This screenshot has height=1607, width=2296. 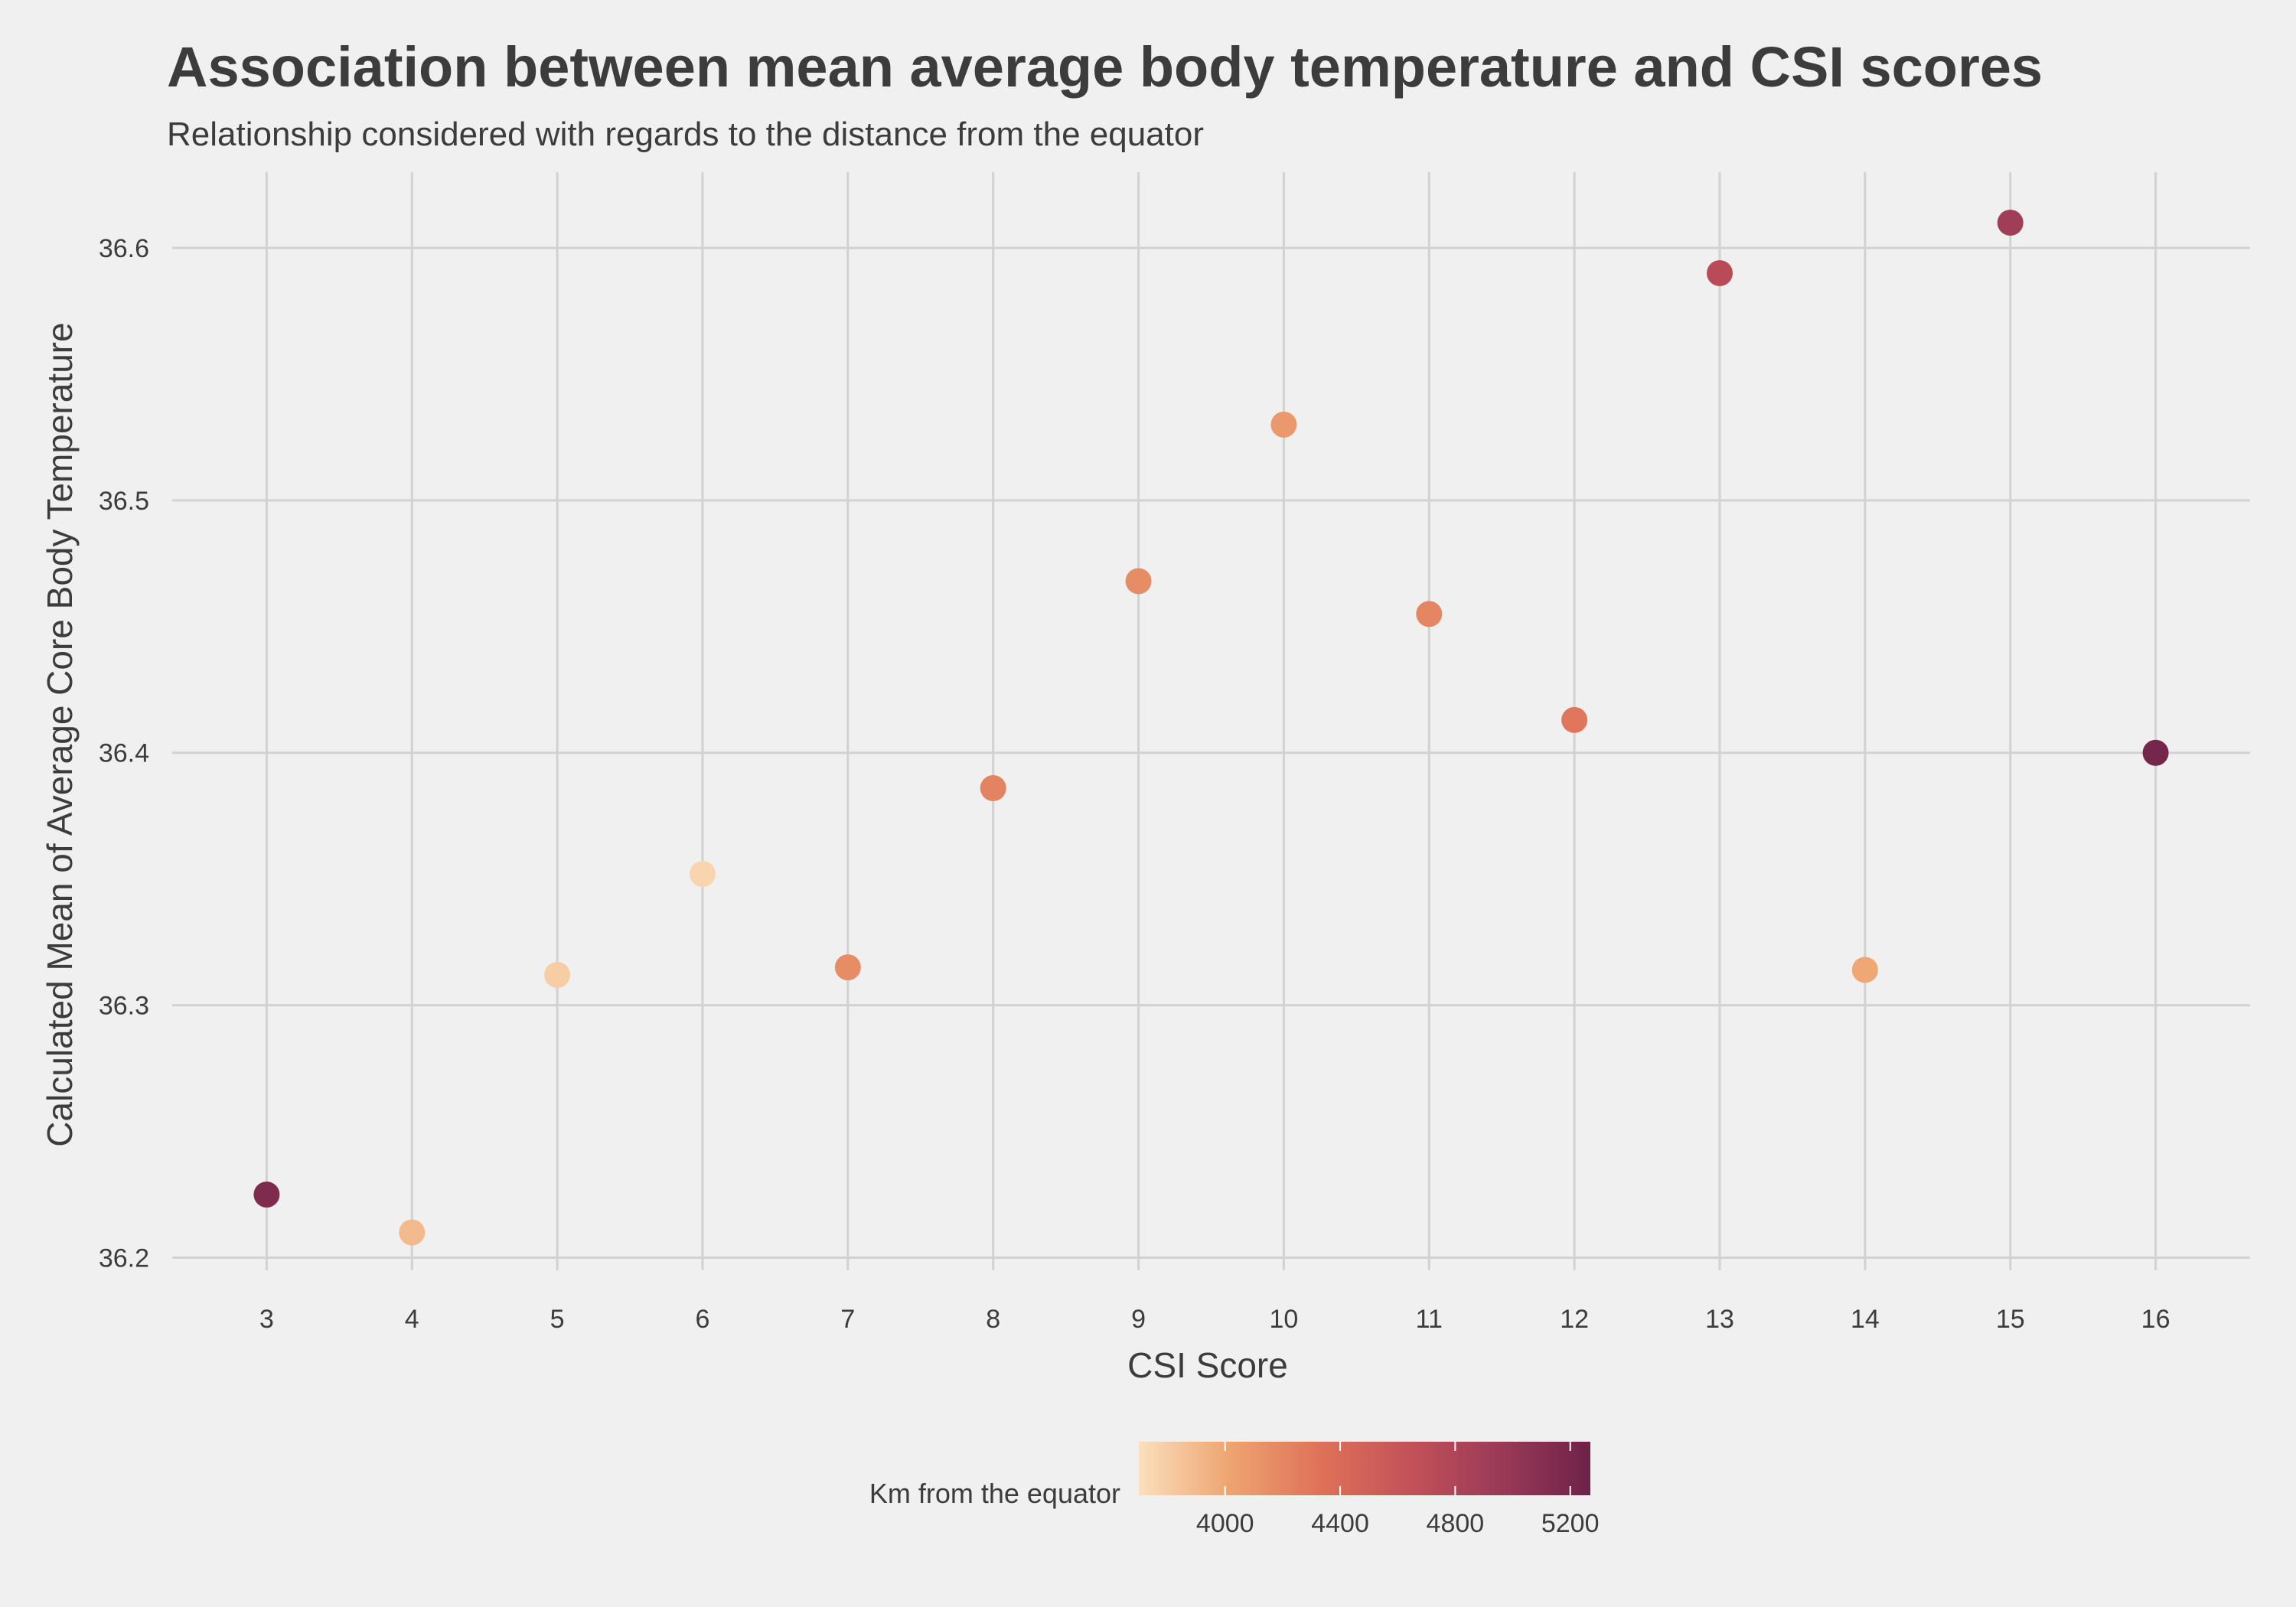 What do you see at coordinates (2155, 1320) in the screenshot?
I see `x-tick-label: 16` at bounding box center [2155, 1320].